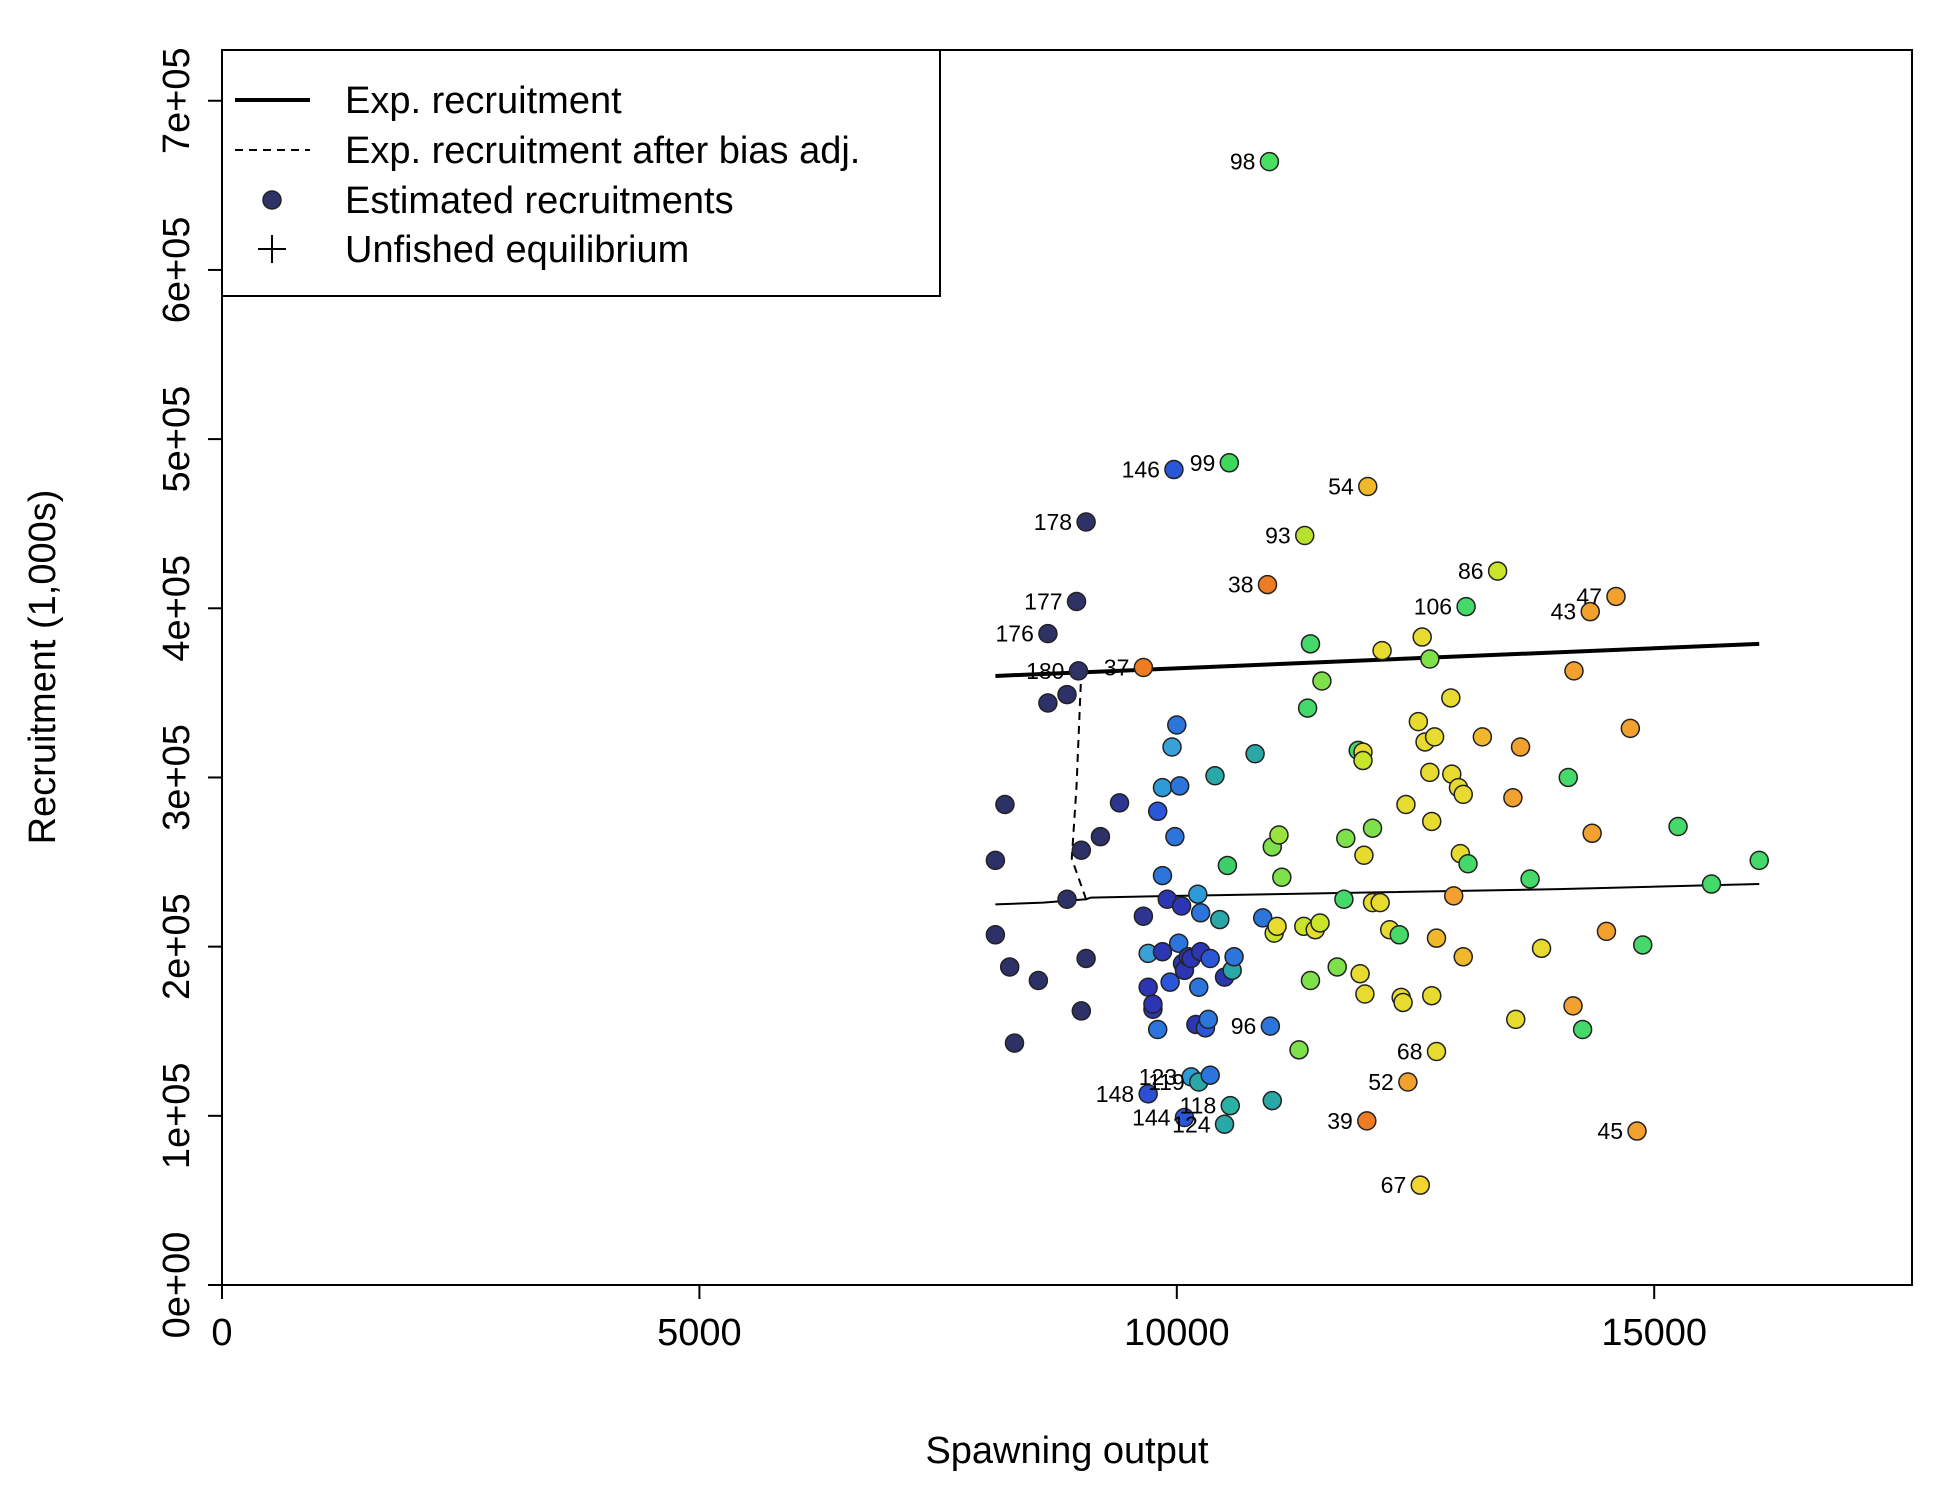  What do you see at coordinates (1191, 1124) in the screenshot?
I see `point-year-label: 124` at bounding box center [1191, 1124].